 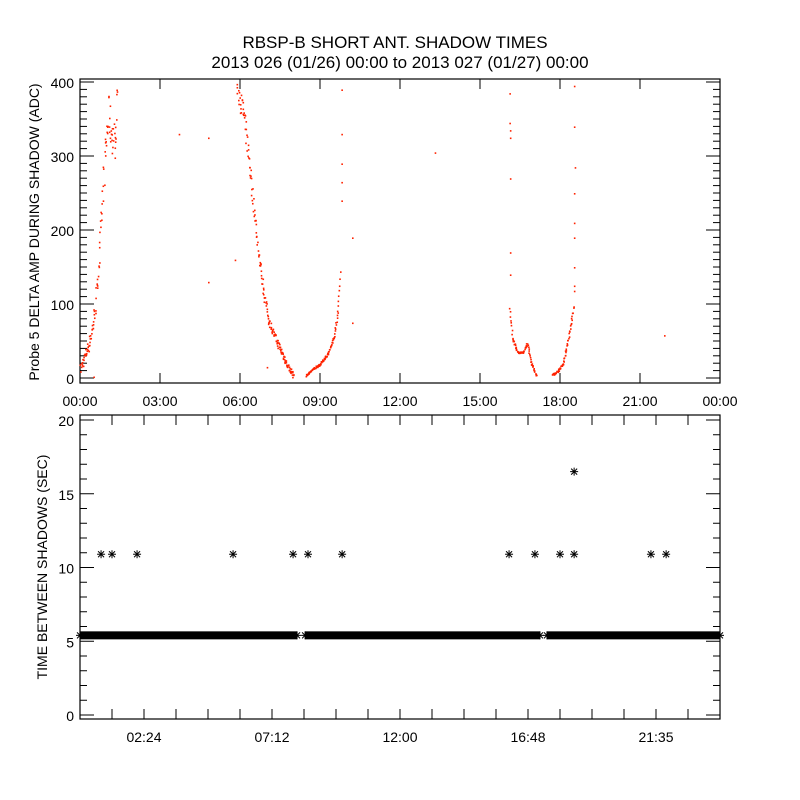 What do you see at coordinates (639, 401) in the screenshot?
I see `x-tick-label: 21:00` at bounding box center [639, 401].